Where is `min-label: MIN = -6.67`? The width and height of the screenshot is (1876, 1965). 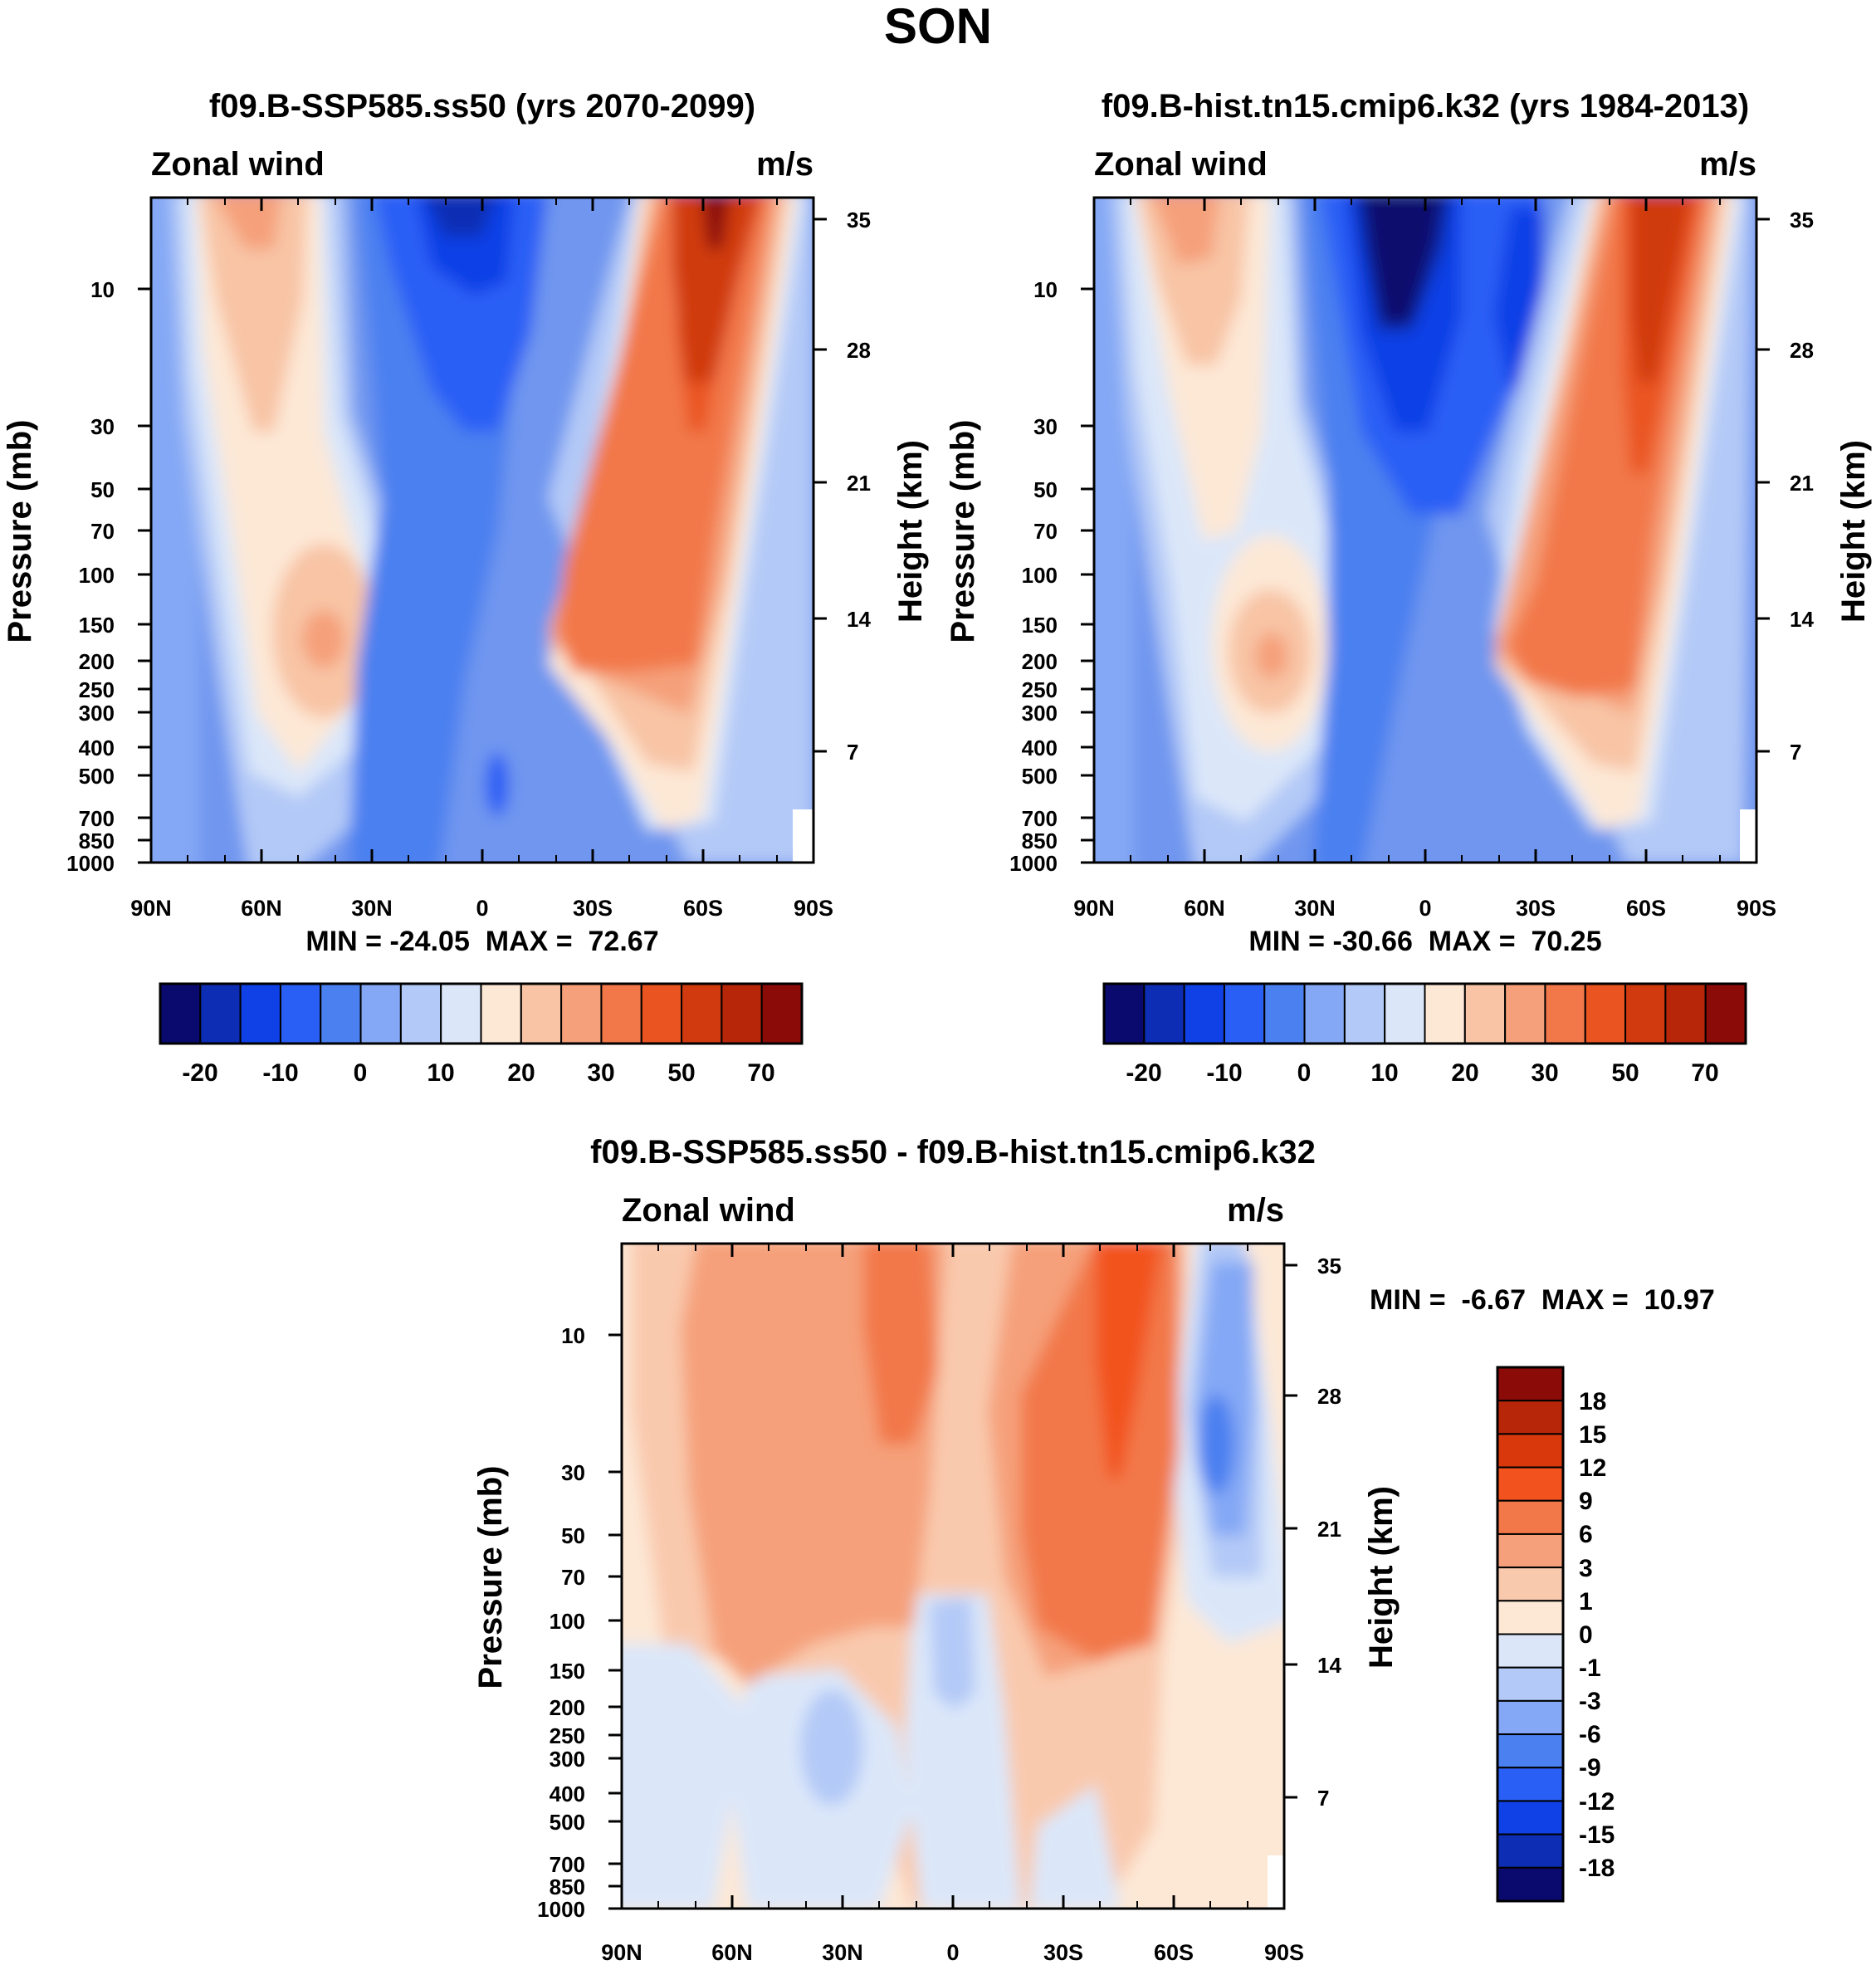
min-label: MIN = -6.67 is located at coordinates (1448, 1300).